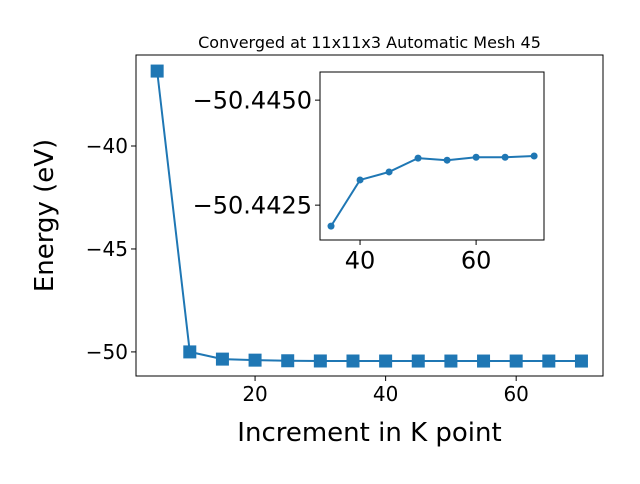  What do you see at coordinates (254, 394) in the screenshot?
I see `x-tick-label: 20` at bounding box center [254, 394].